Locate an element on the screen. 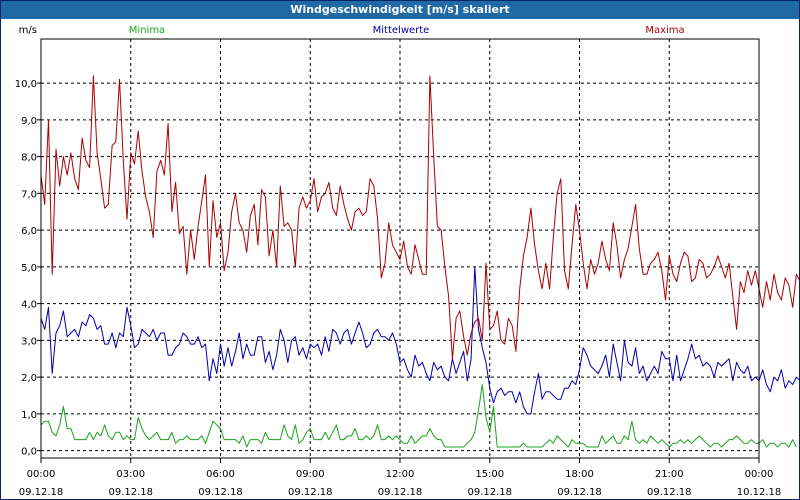 The image size is (800, 500). x-tick-time: 15:00 is located at coordinates (489, 474).